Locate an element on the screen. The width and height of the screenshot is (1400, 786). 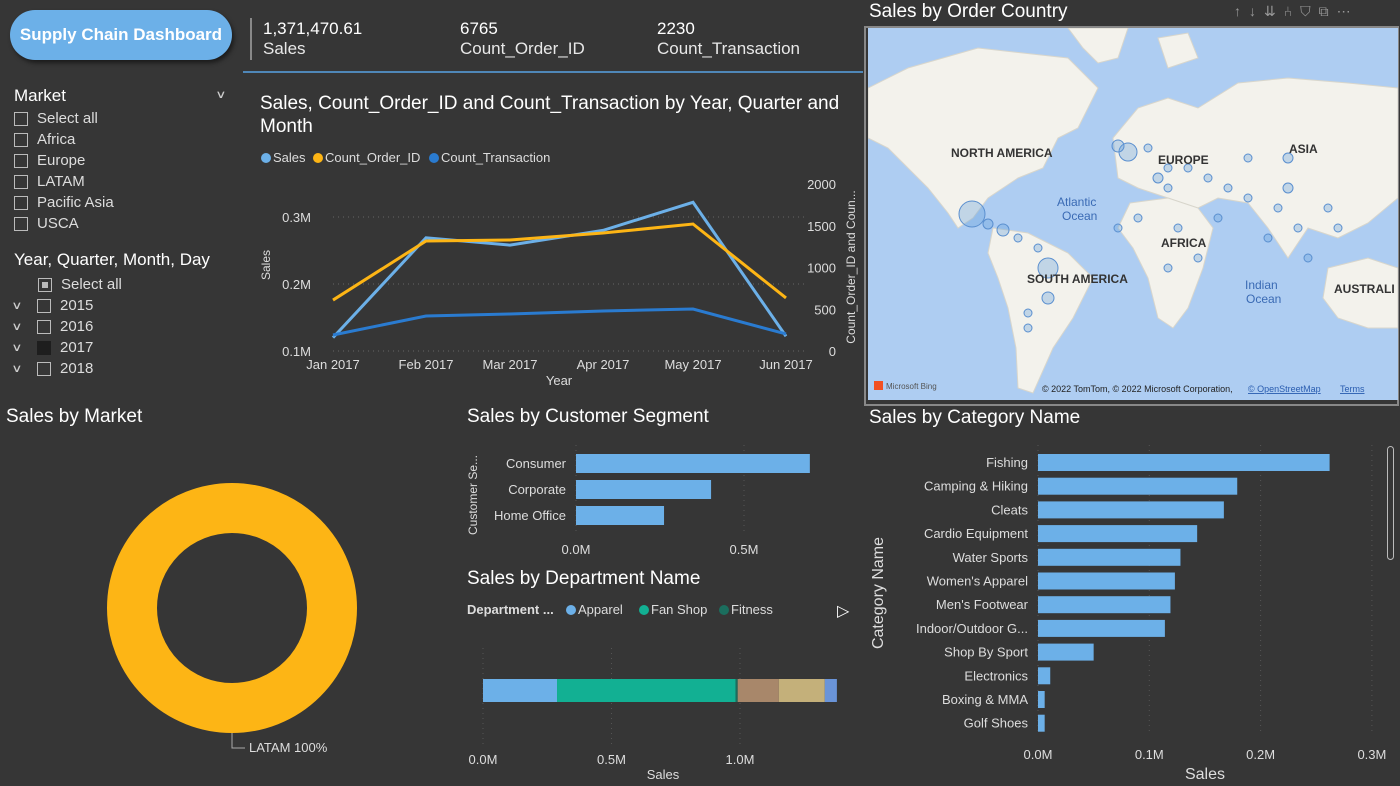
legend-label: Sales is located at coordinates (289, 157).